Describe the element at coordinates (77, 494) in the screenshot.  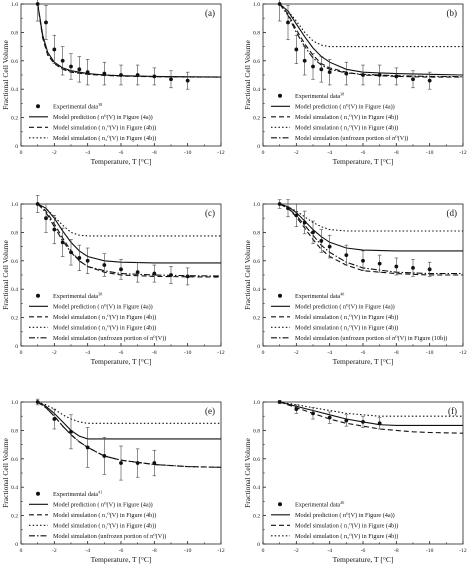
I see `legend-label-experimental: Experimental data41` at that location.